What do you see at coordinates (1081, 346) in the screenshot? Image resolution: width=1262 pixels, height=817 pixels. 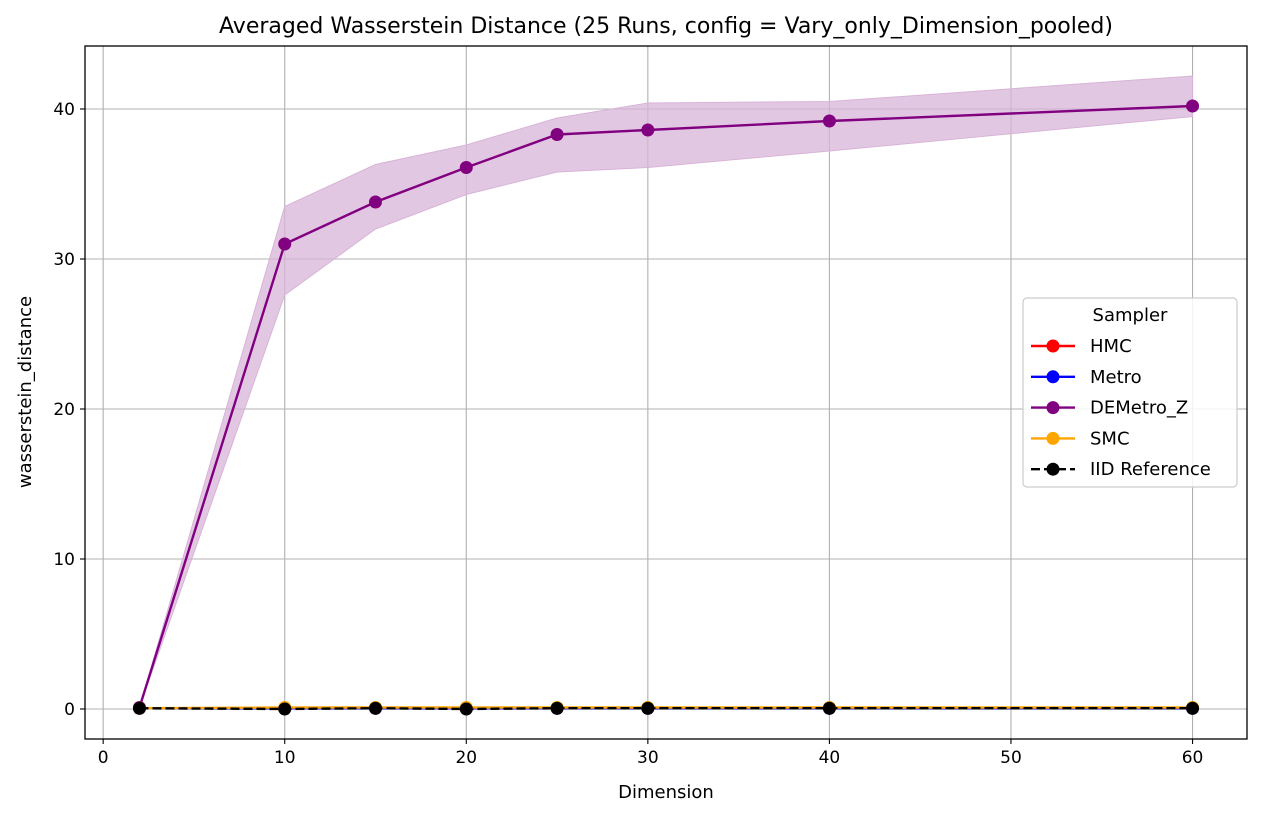 I see `legend-item-hmc: HMC` at bounding box center [1081, 346].